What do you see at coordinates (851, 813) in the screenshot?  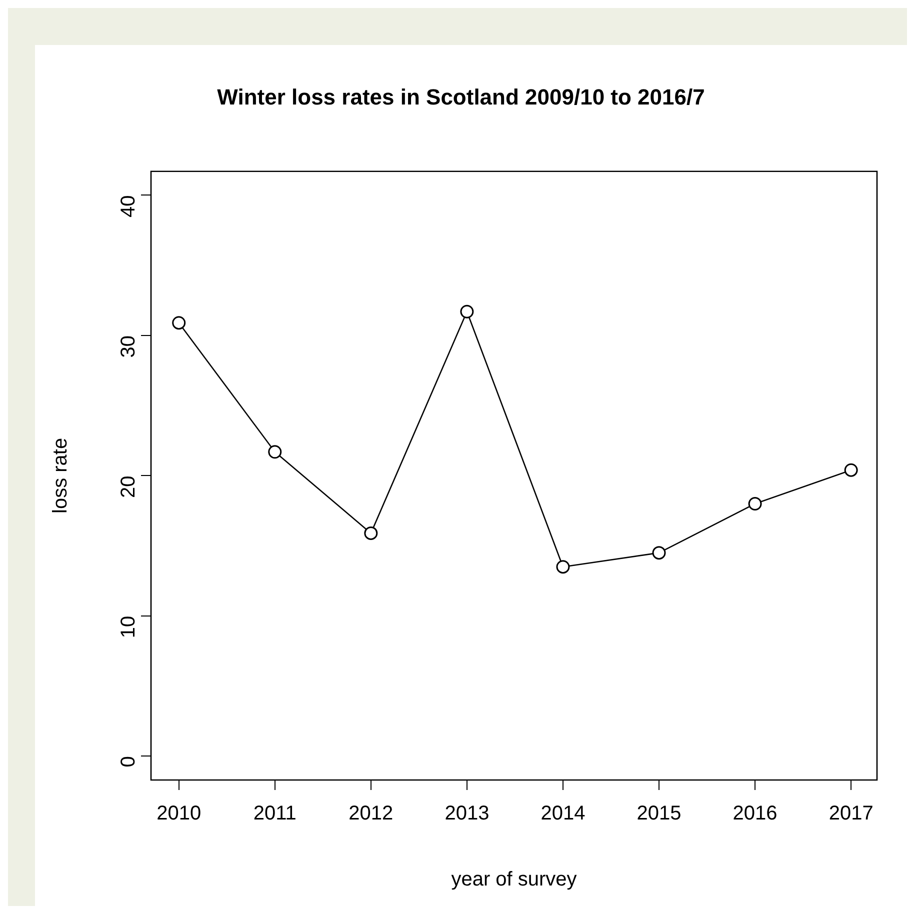 I see `x-tick-label: 2017` at bounding box center [851, 813].